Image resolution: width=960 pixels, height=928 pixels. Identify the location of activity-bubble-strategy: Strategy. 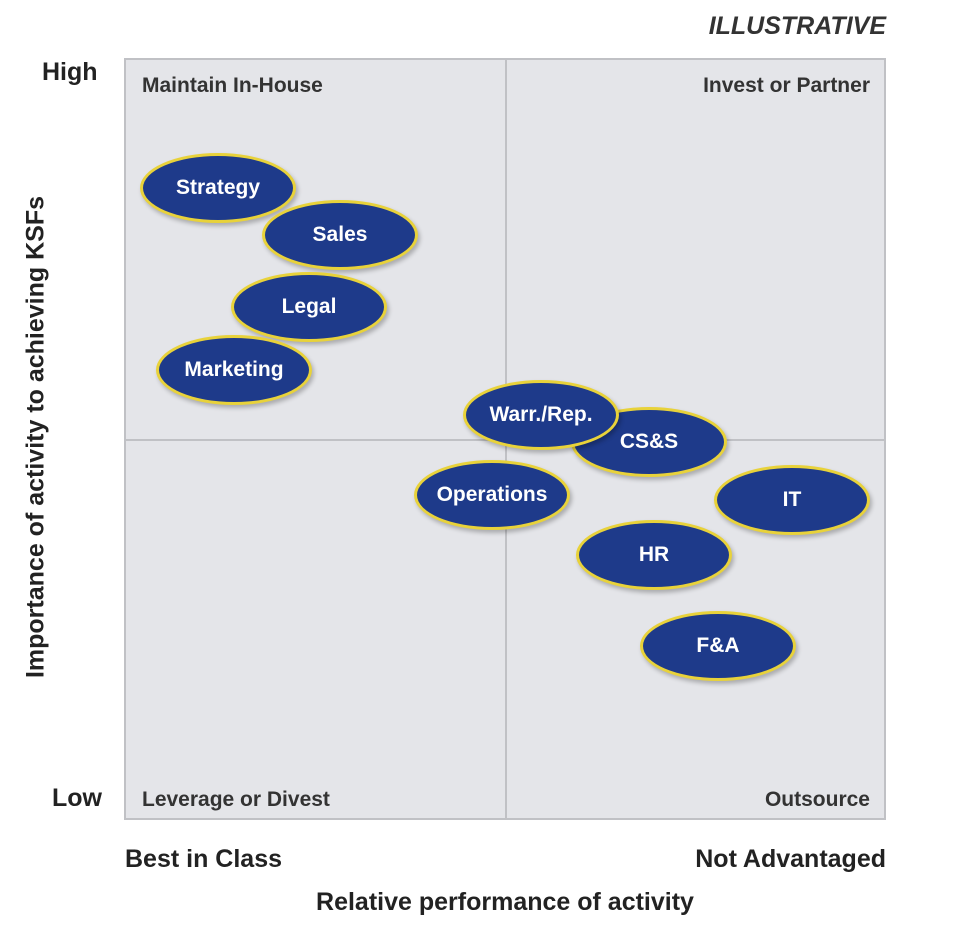
(218, 188).